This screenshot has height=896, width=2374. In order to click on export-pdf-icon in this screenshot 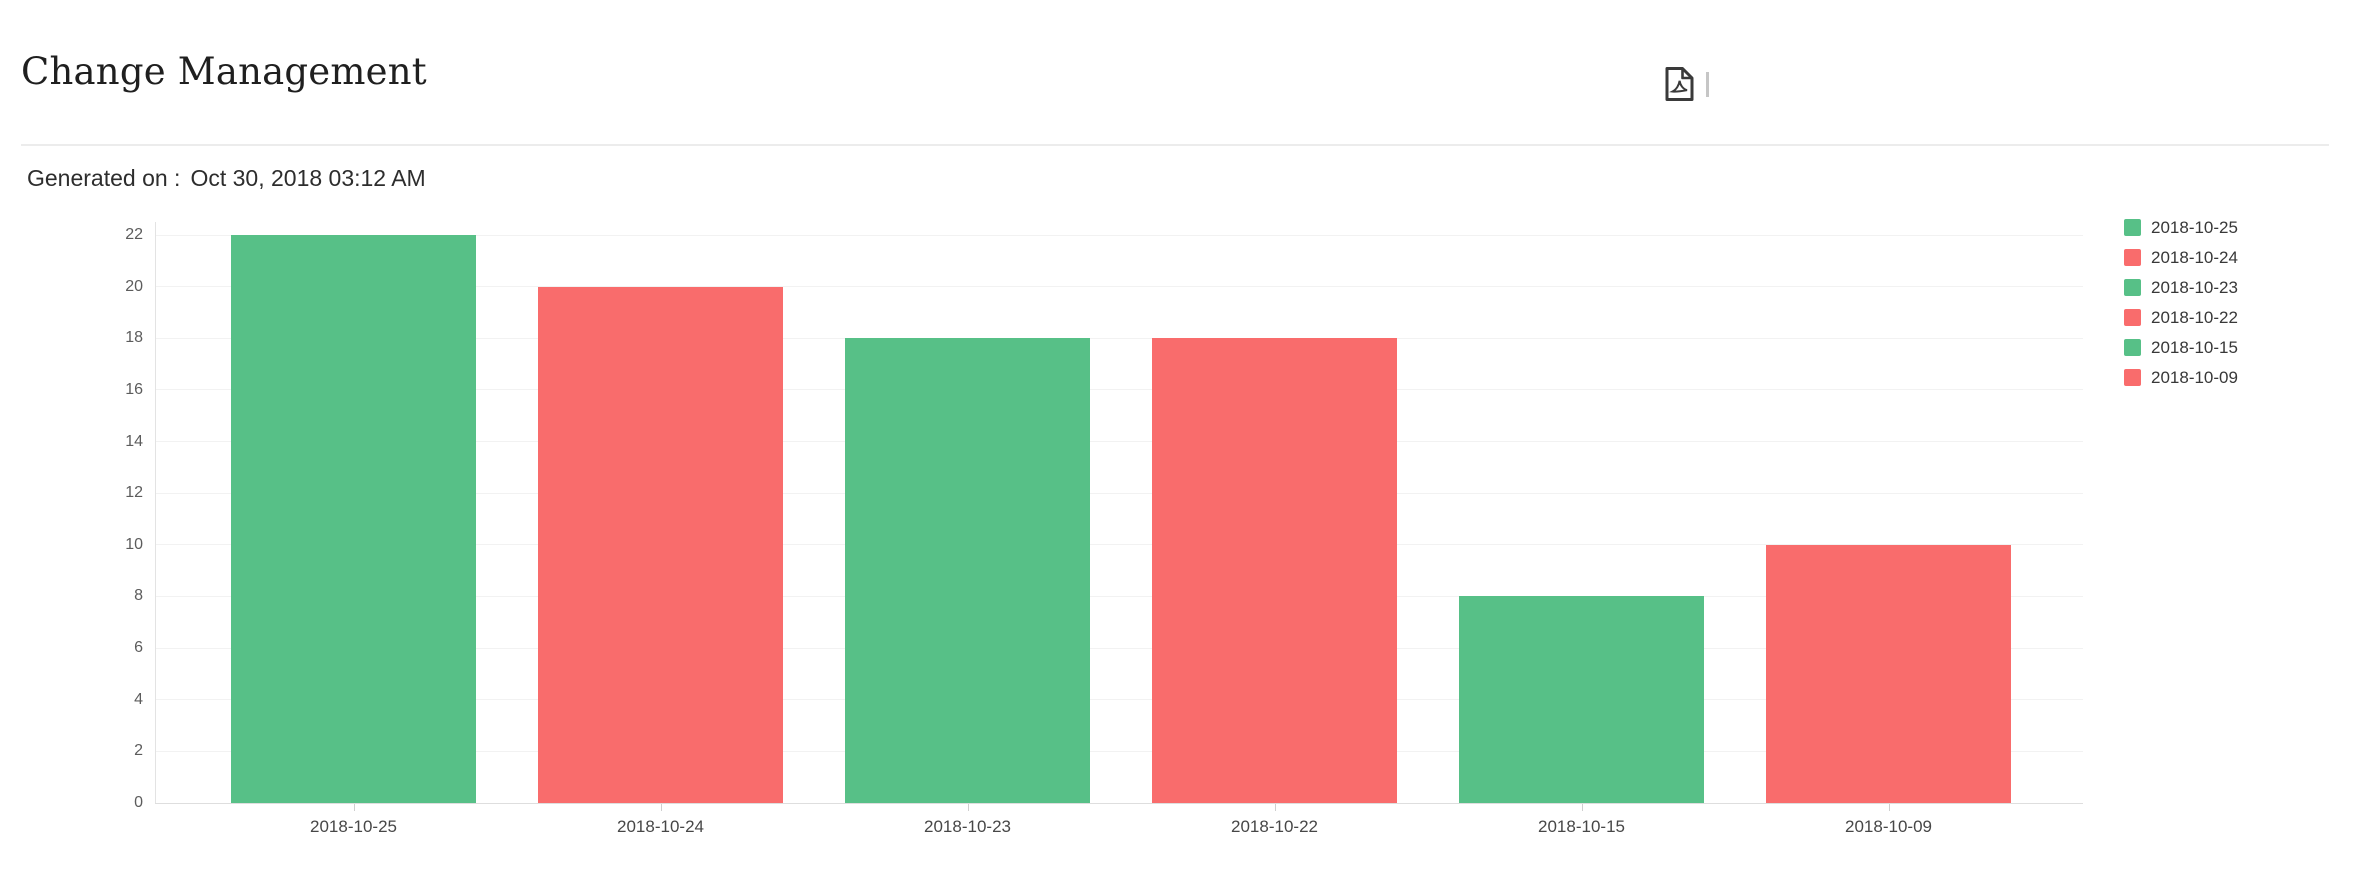, I will do `click(1679, 84)`.